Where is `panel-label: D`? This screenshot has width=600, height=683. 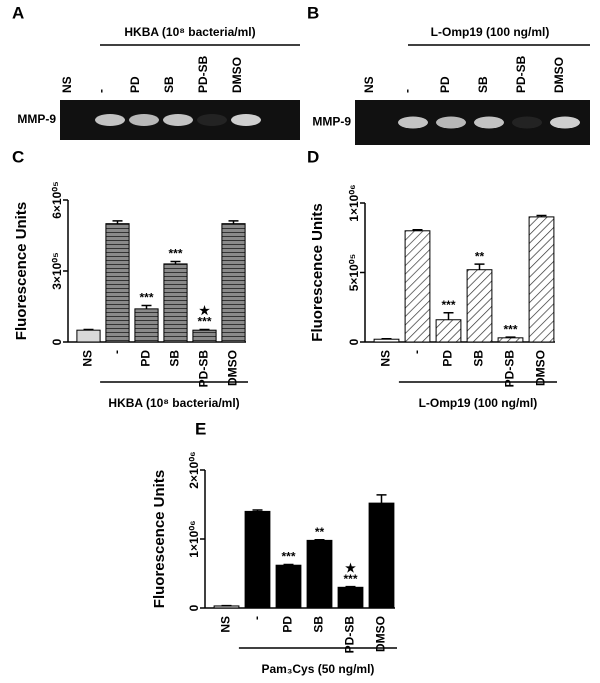 panel-label: D is located at coordinates (313, 156).